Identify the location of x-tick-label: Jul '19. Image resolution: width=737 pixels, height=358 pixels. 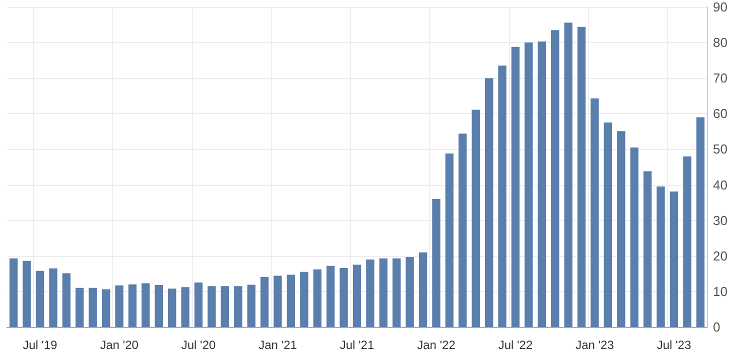
(40, 345).